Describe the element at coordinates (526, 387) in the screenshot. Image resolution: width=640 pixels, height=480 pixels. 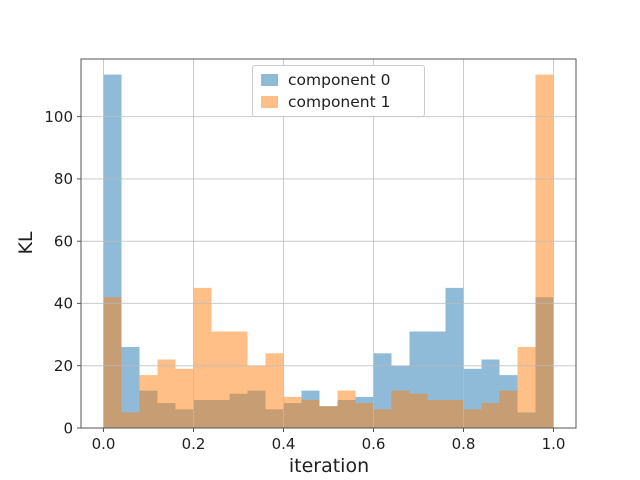
I see `hist-bar-series1-bin23` at that location.